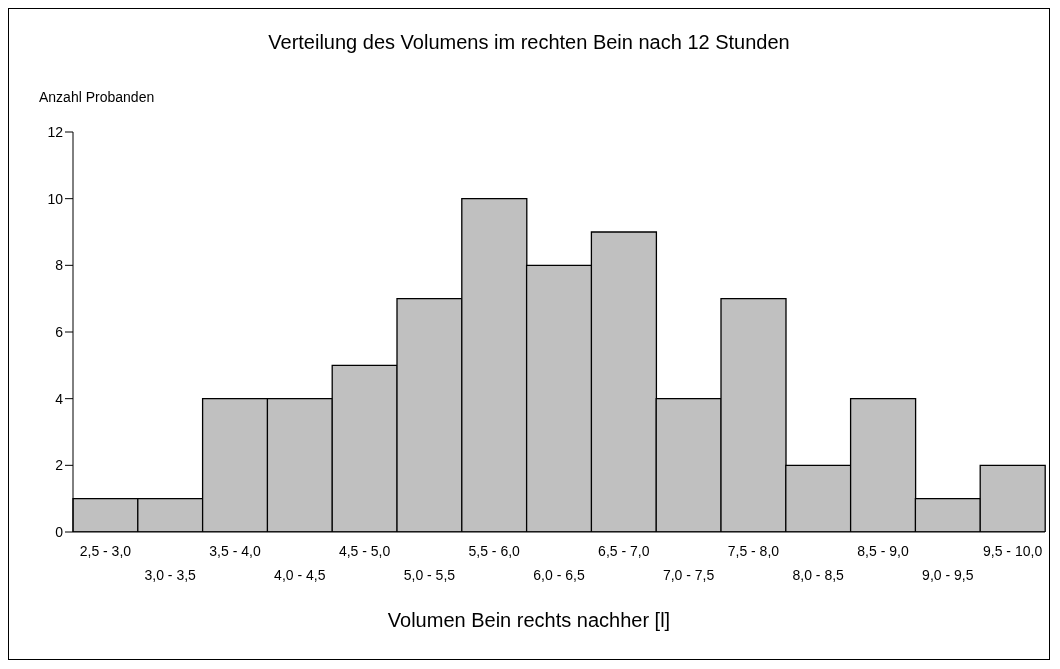 Image resolution: width=1060 pixels, height=669 pixels. Describe the element at coordinates (364, 551) in the screenshot. I see `x-tick-label: 4,5 - 5,0` at that location.